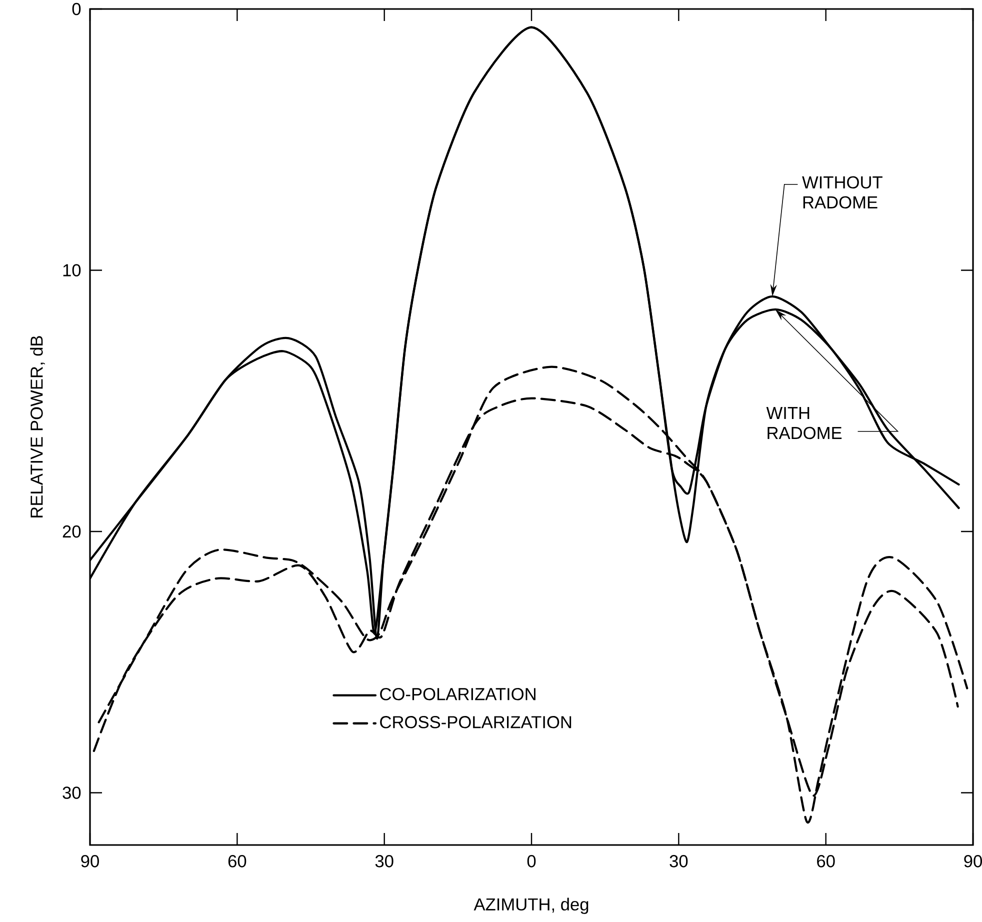  What do you see at coordinates (71, 531) in the screenshot?
I see `y-tick-label: 20` at bounding box center [71, 531].